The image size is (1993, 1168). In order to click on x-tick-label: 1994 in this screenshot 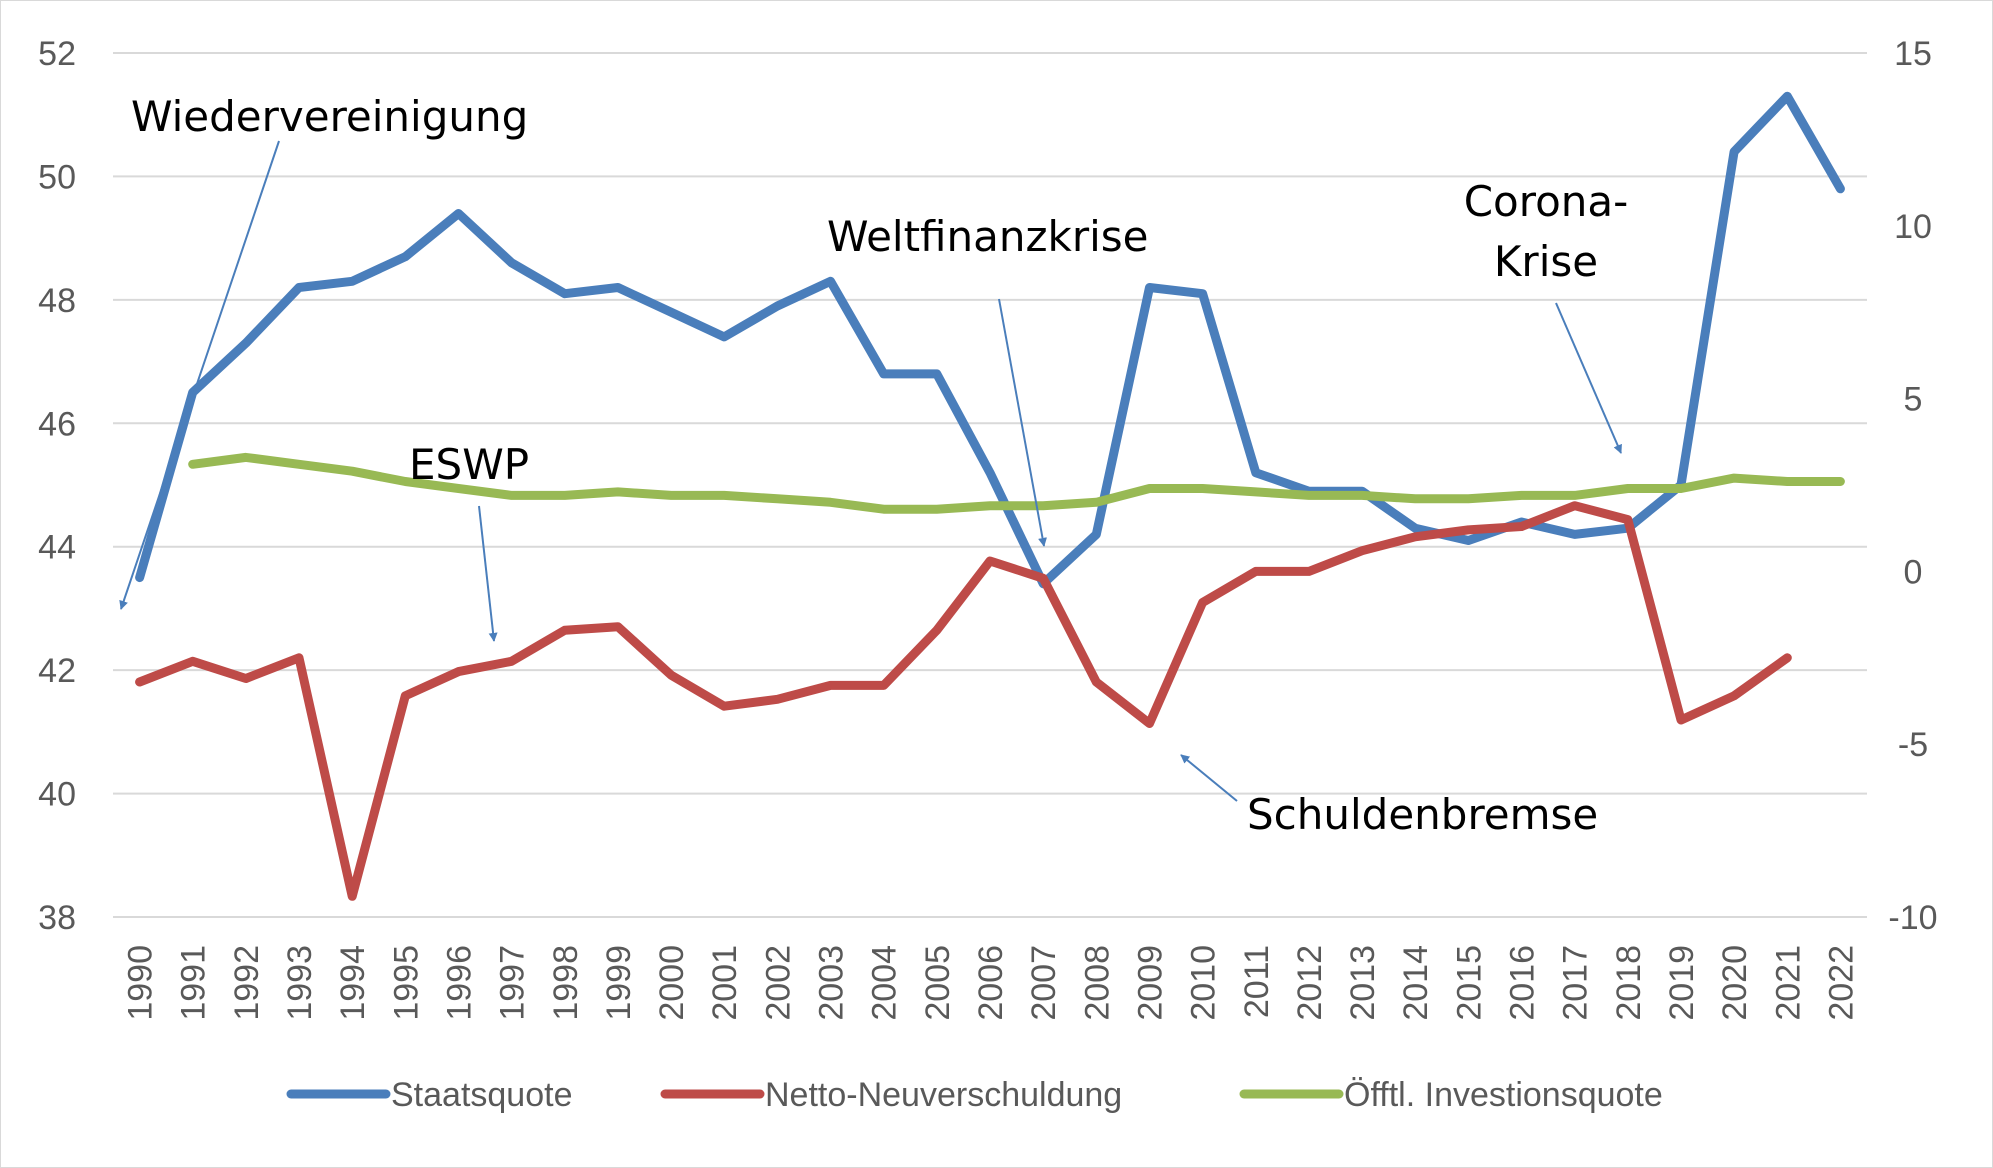, I will do `click(353, 983)`.